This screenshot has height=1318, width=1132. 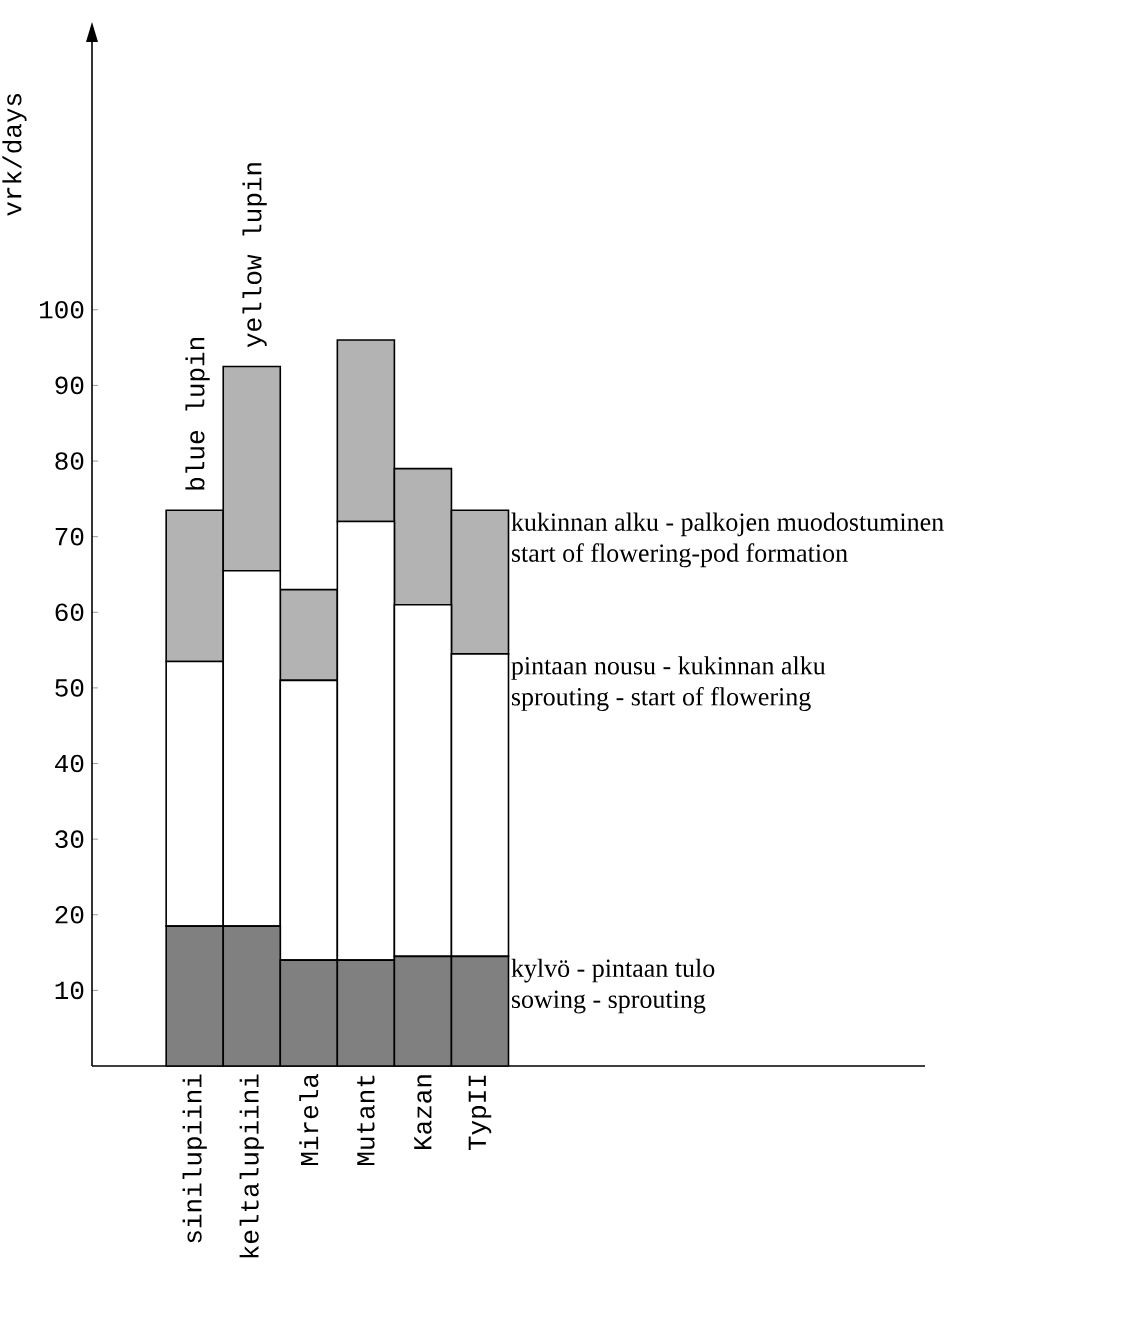 I want to click on x-tick-label: Mirela, so click(x=309, y=1119).